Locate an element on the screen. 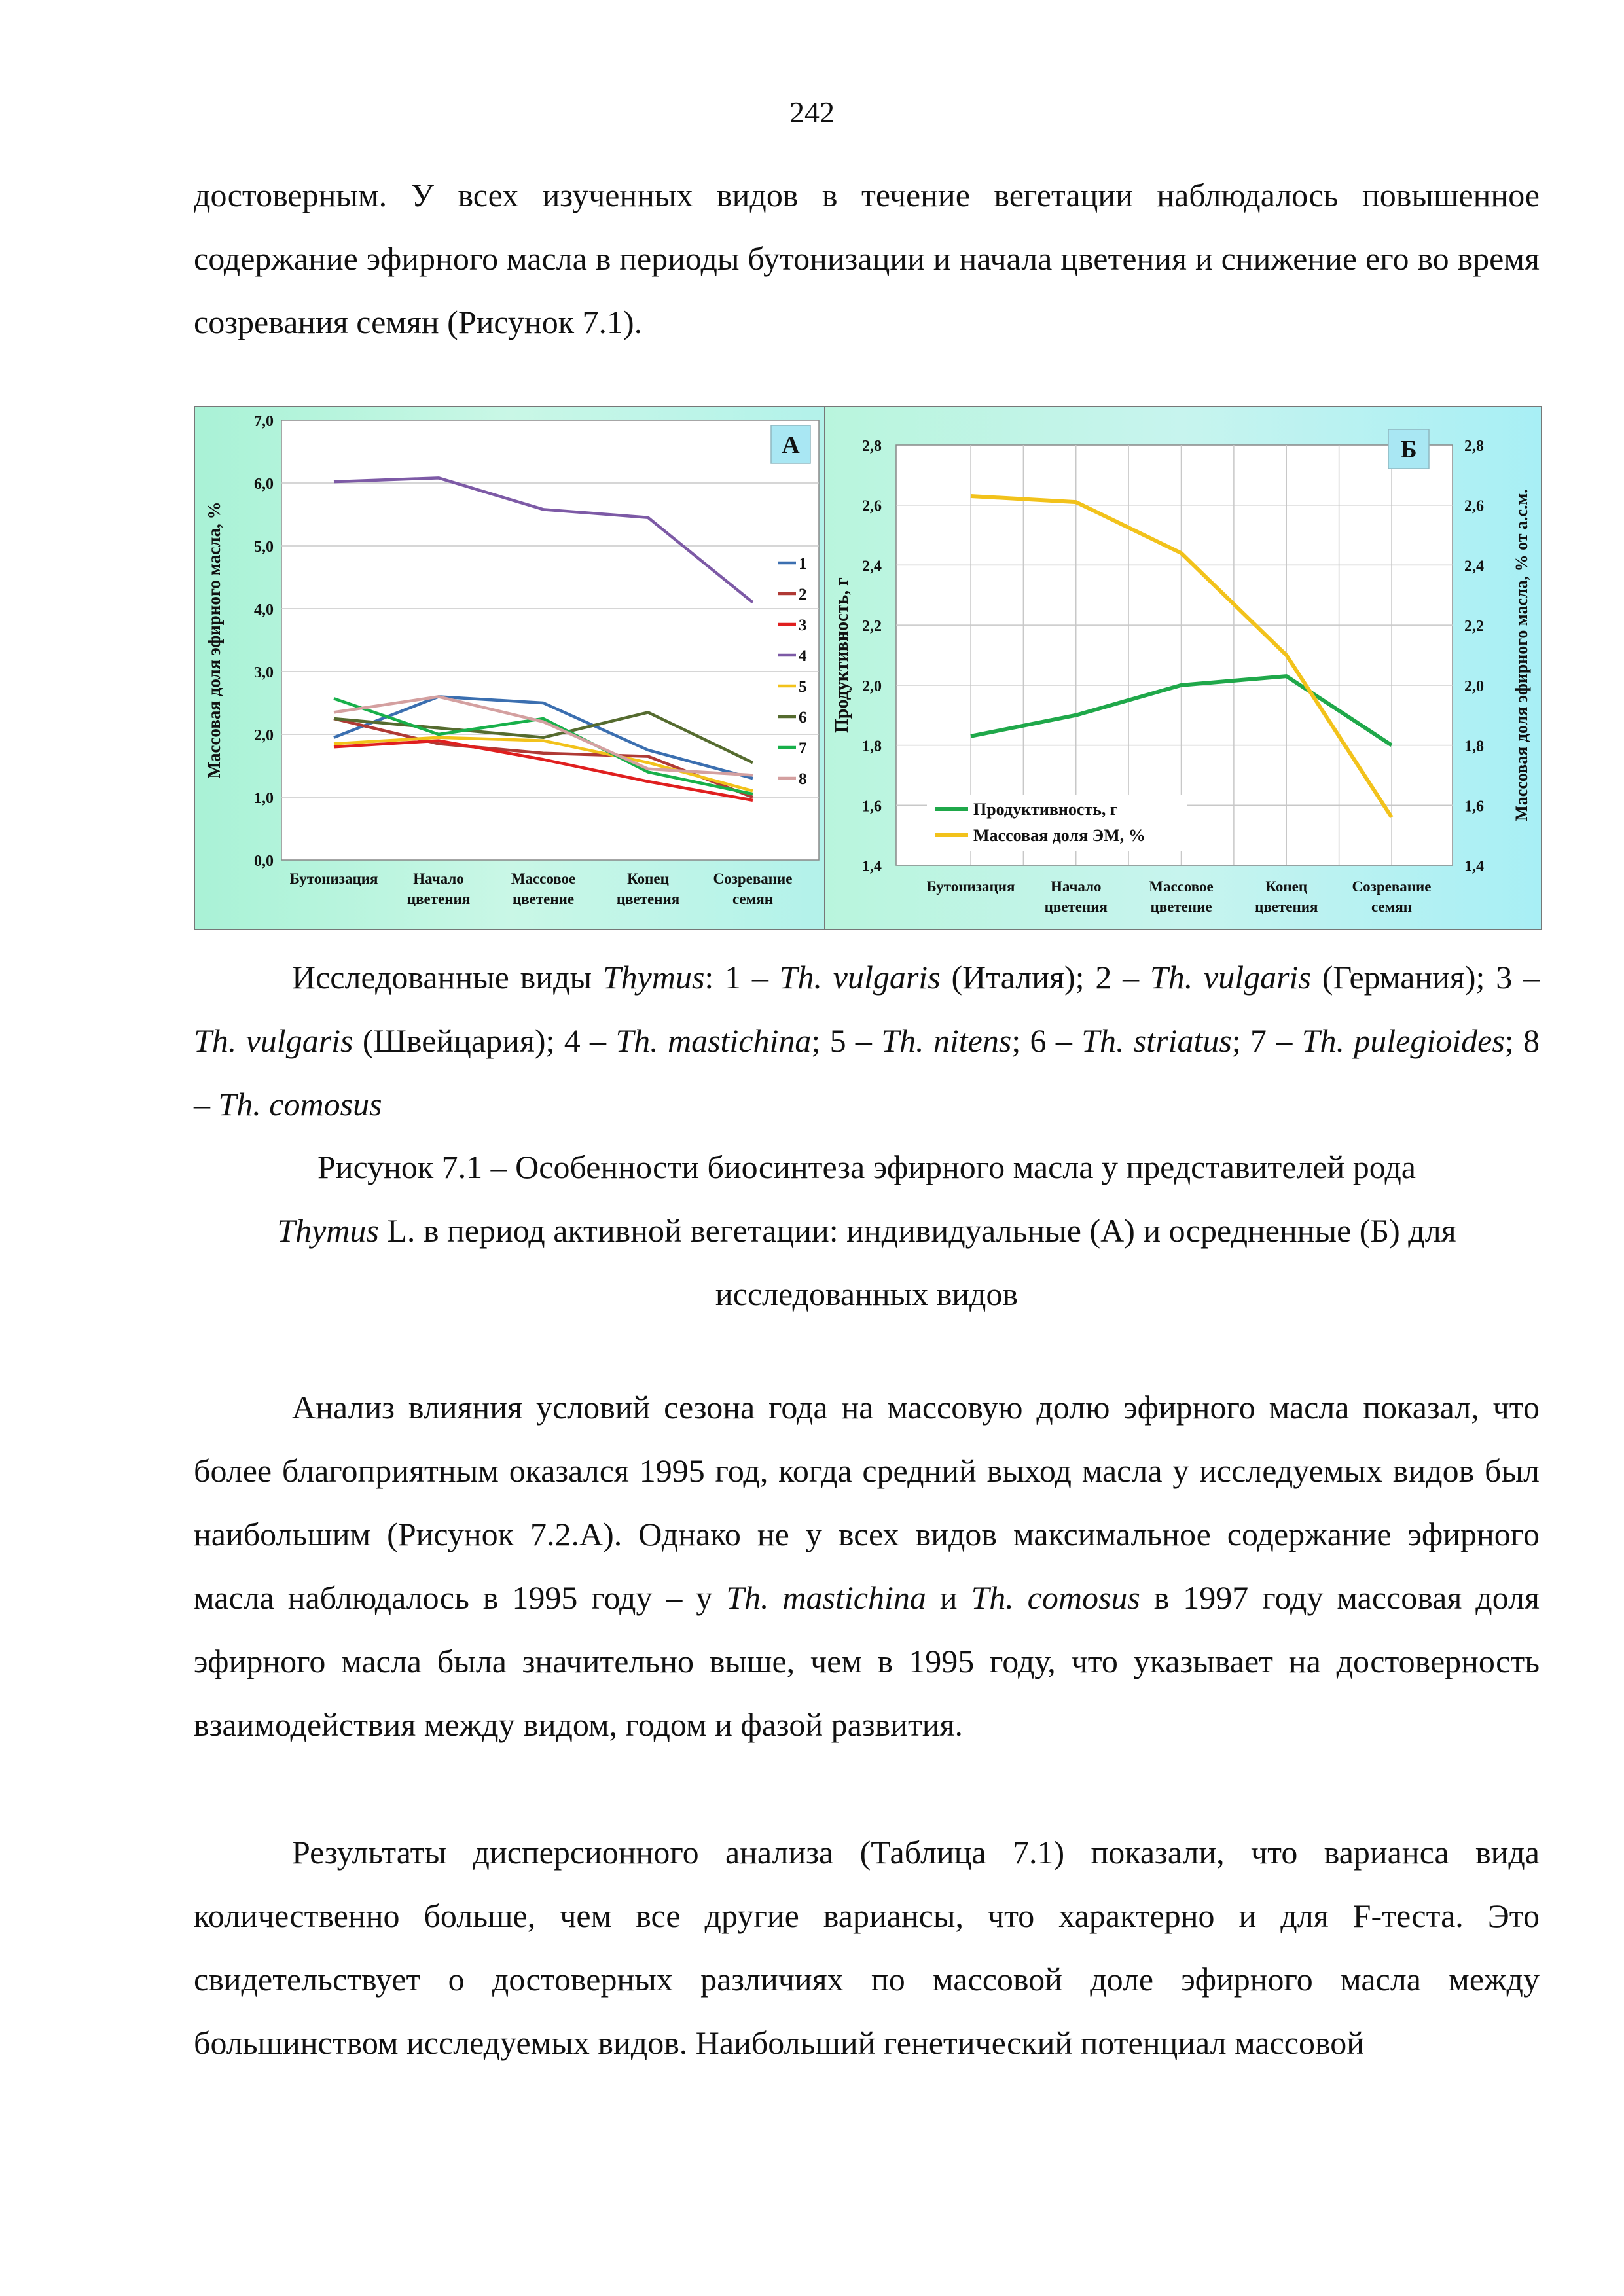 The image size is (1624, 2296). y-tick-label: 6,0 is located at coordinates (264, 484).